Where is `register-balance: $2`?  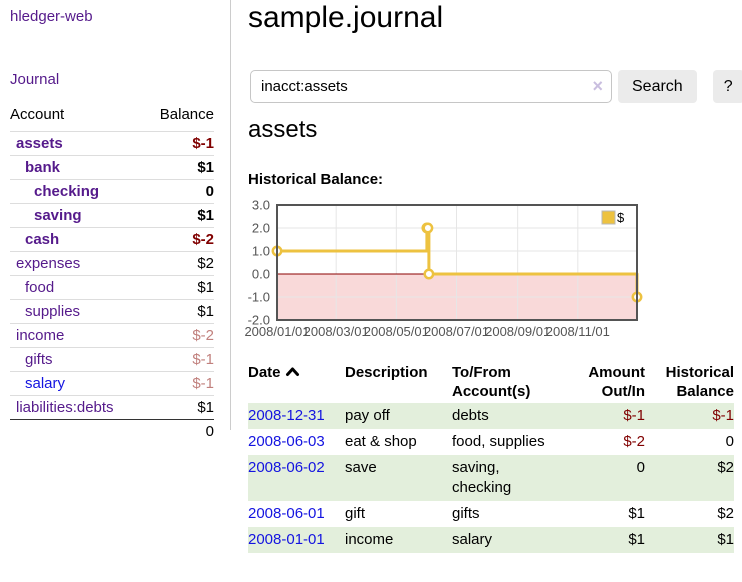
register-balance: $2 is located at coordinates (725, 467).